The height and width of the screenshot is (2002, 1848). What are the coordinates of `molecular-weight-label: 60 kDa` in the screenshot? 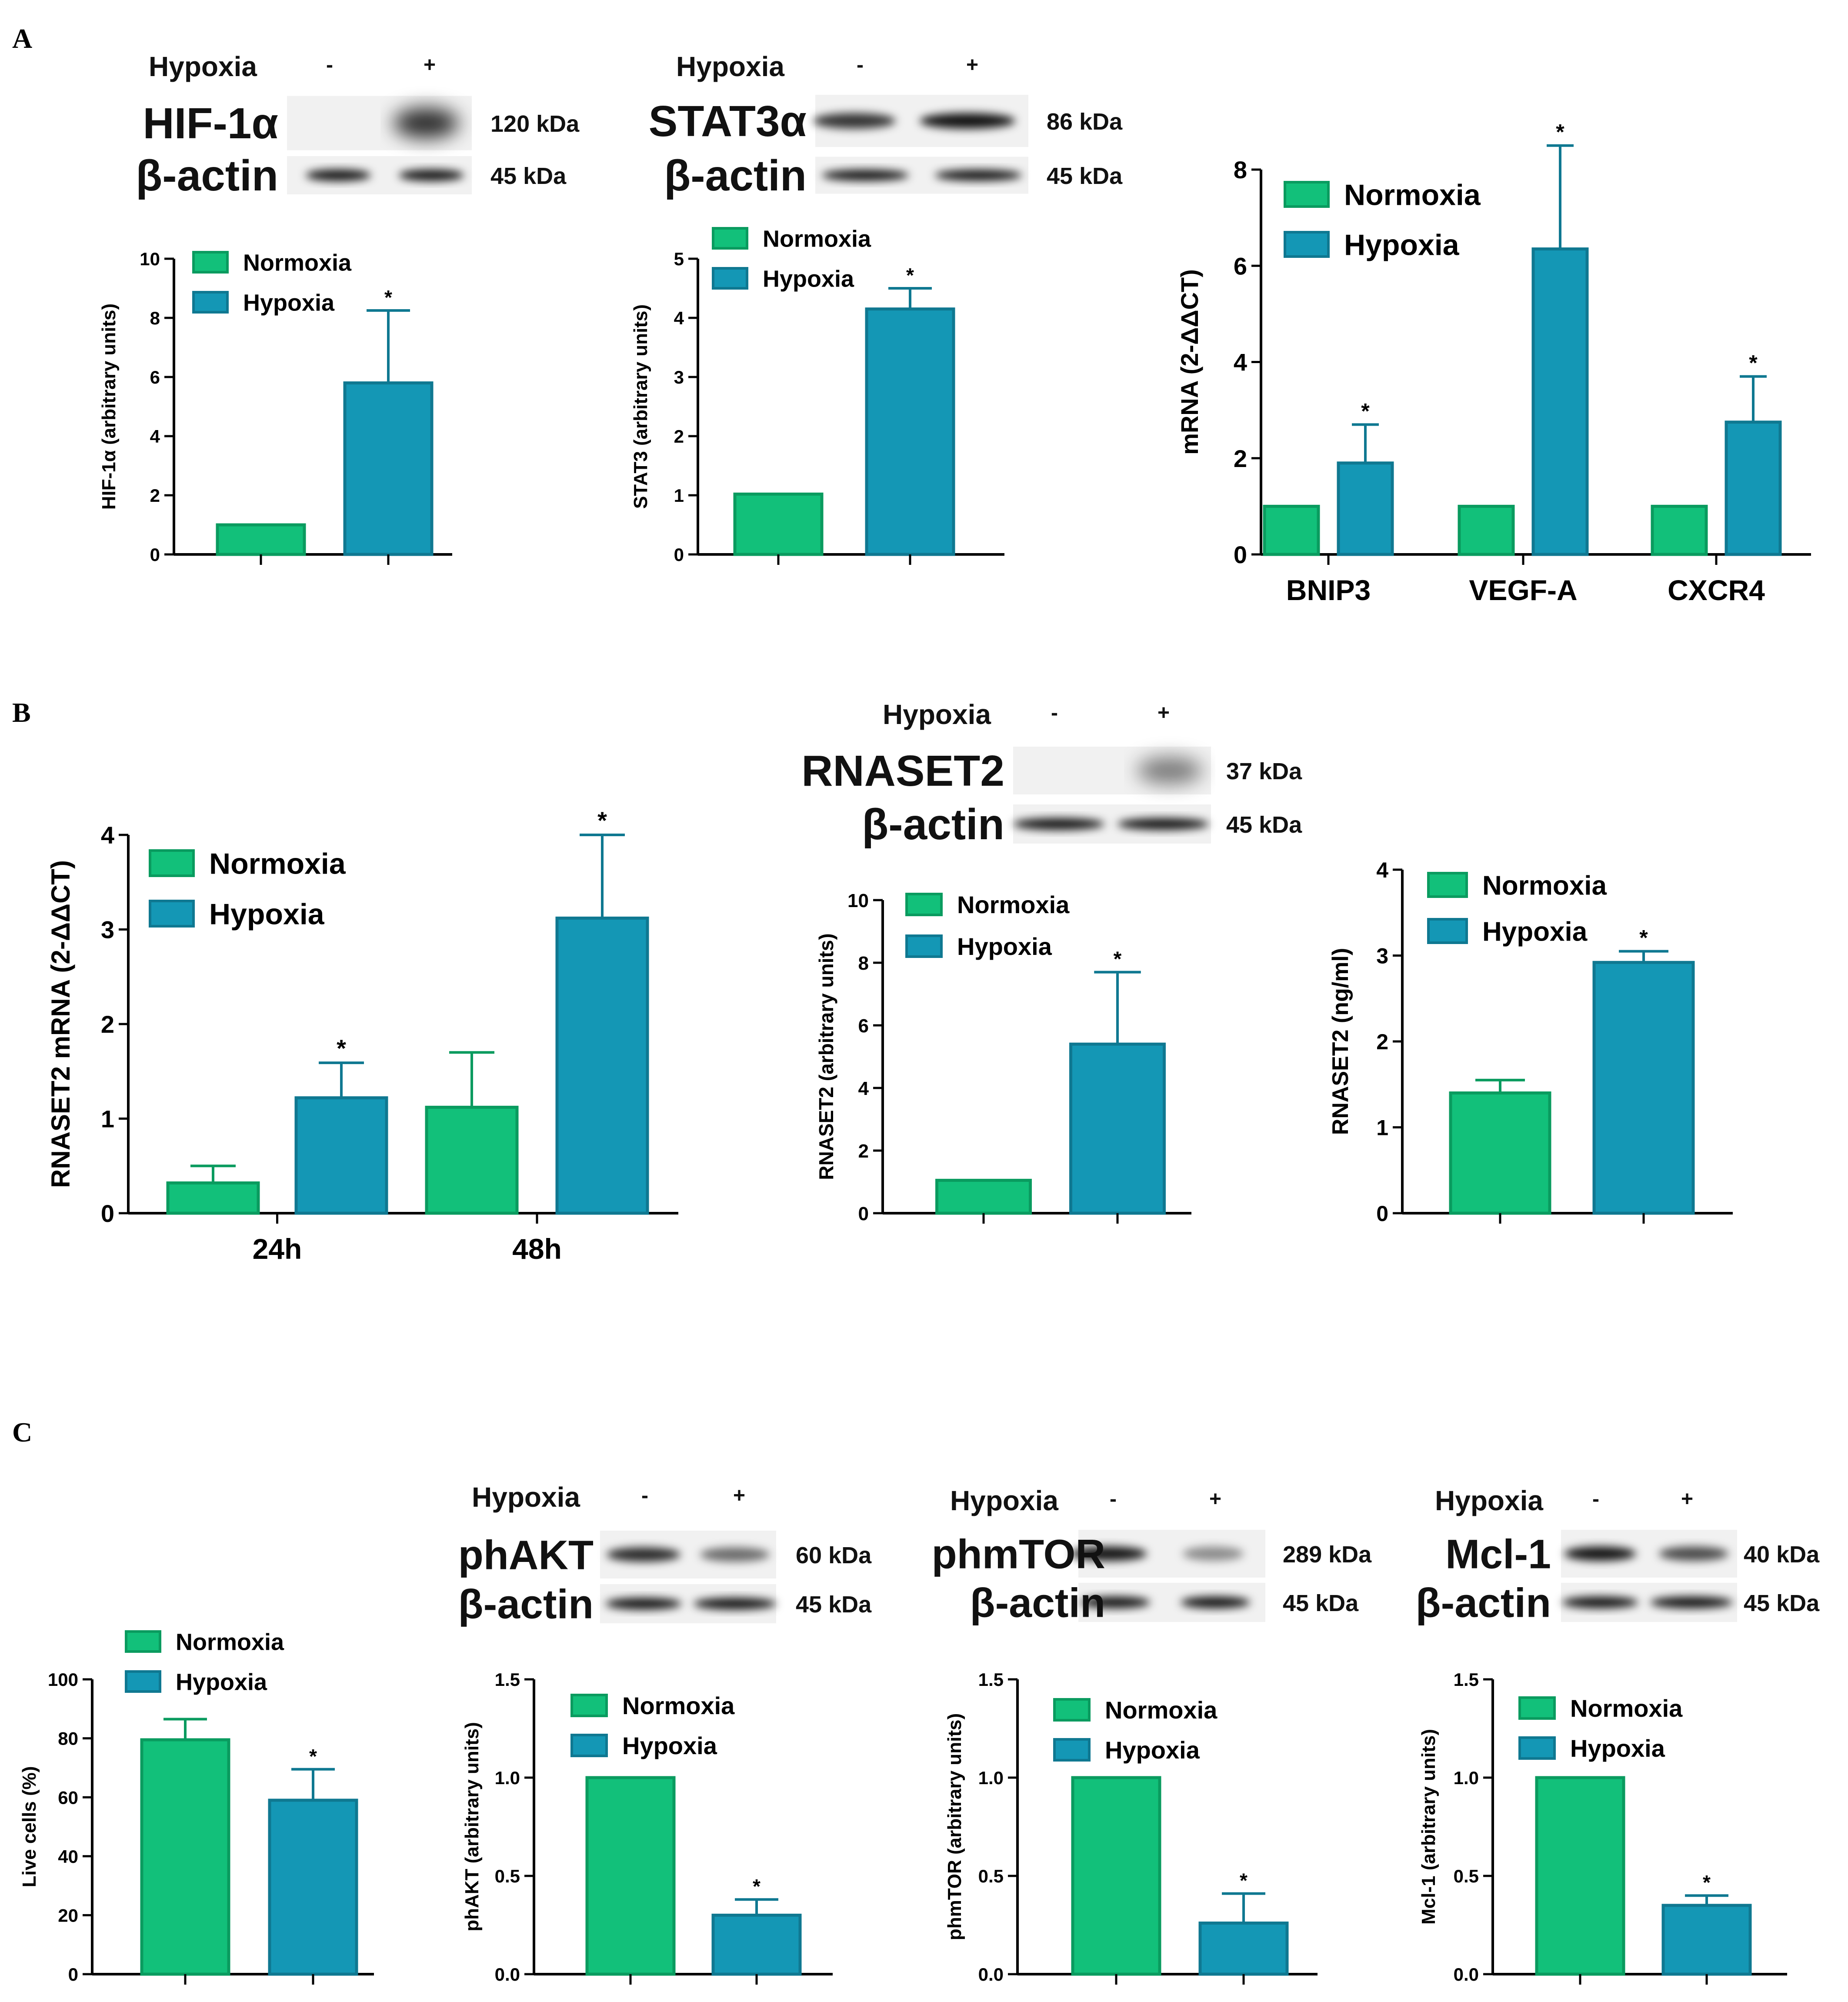 It's located at (834, 1555).